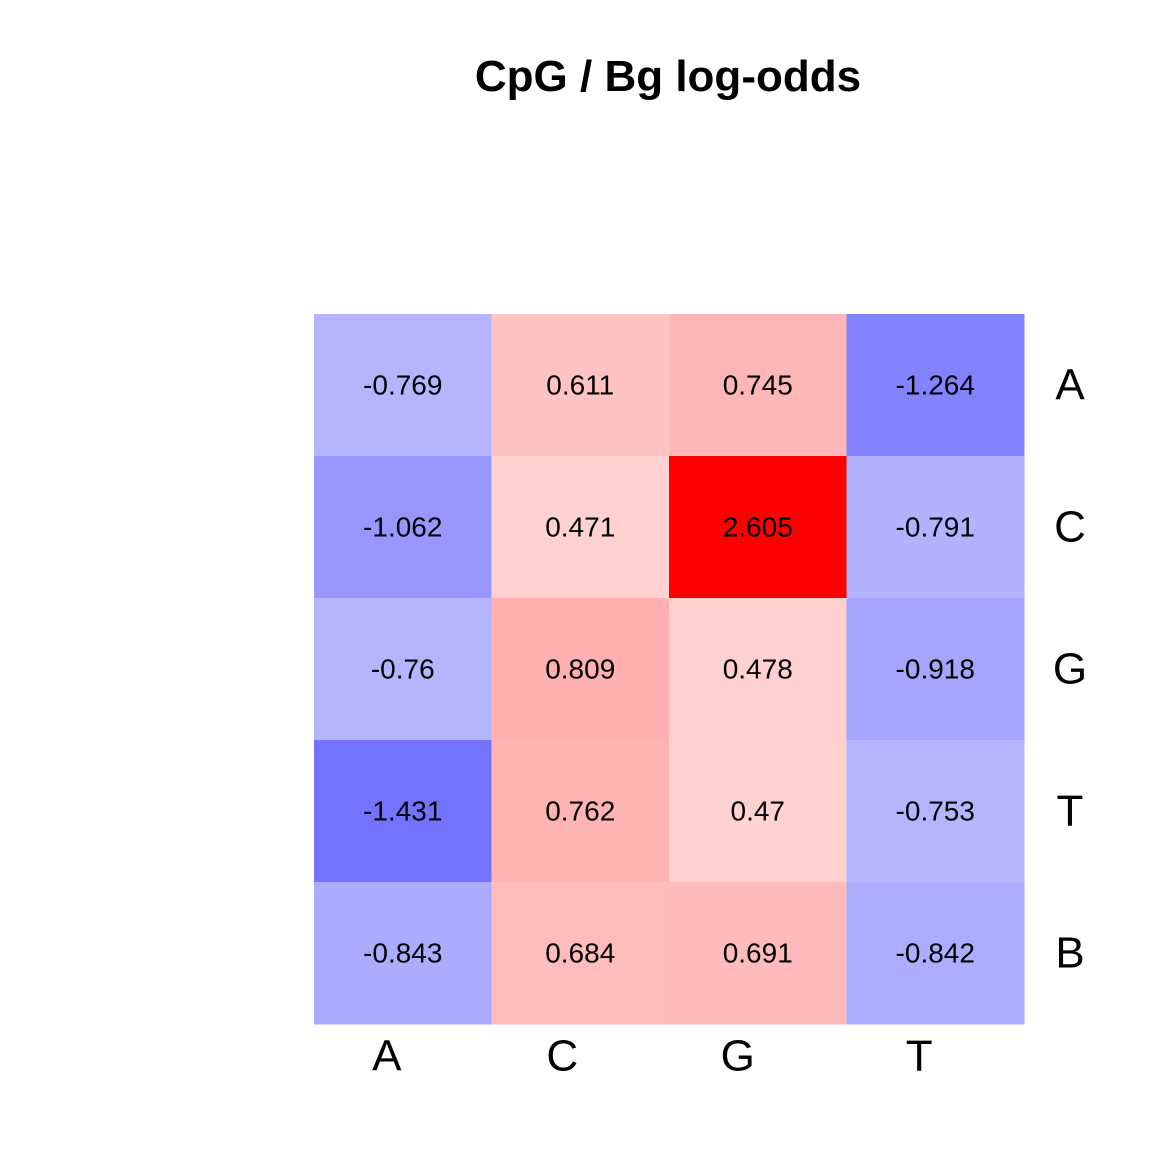 The width and height of the screenshot is (1152, 1152). I want to click on heatmap-cell-B-C, so click(580, 953).